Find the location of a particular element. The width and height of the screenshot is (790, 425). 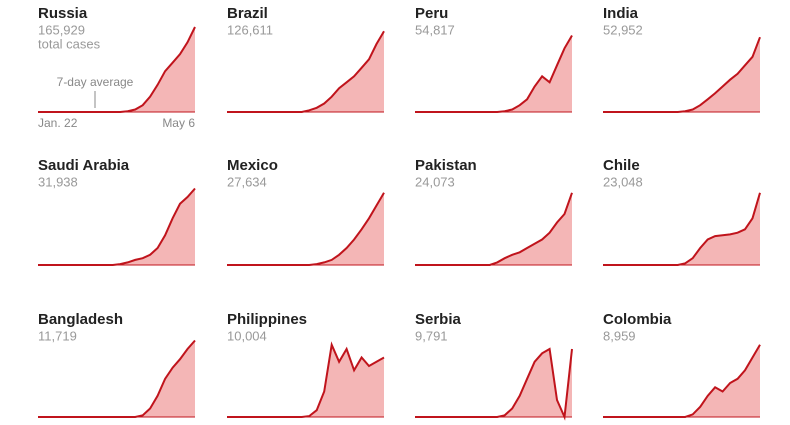

country-name: Brazil is located at coordinates (247, 13).